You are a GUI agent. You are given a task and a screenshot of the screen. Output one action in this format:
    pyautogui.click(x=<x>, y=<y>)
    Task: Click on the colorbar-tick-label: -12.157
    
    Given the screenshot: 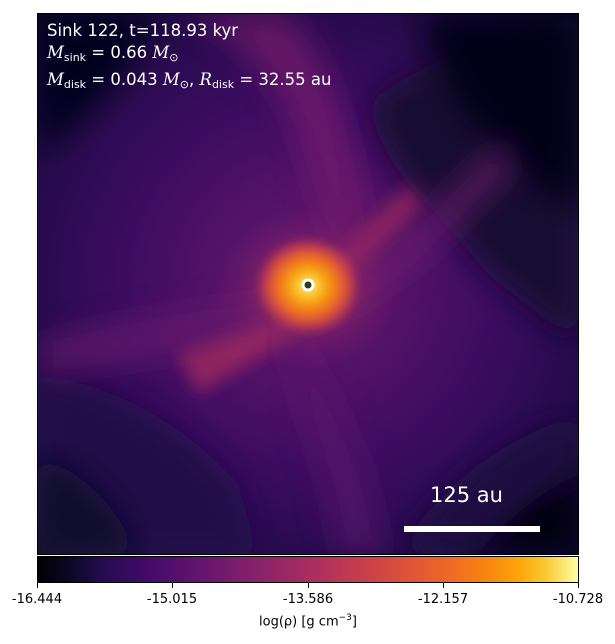 What is the action you would take?
    pyautogui.click(x=443, y=599)
    